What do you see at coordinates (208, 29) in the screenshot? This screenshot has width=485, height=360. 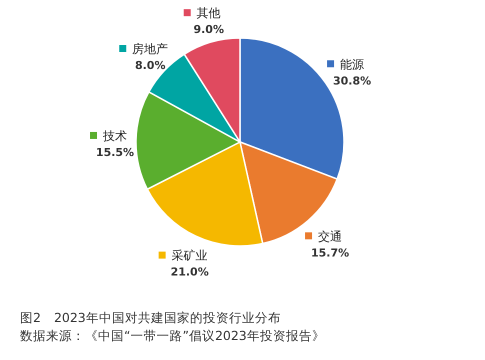 I see `data-label: 9.0%` at bounding box center [208, 29].